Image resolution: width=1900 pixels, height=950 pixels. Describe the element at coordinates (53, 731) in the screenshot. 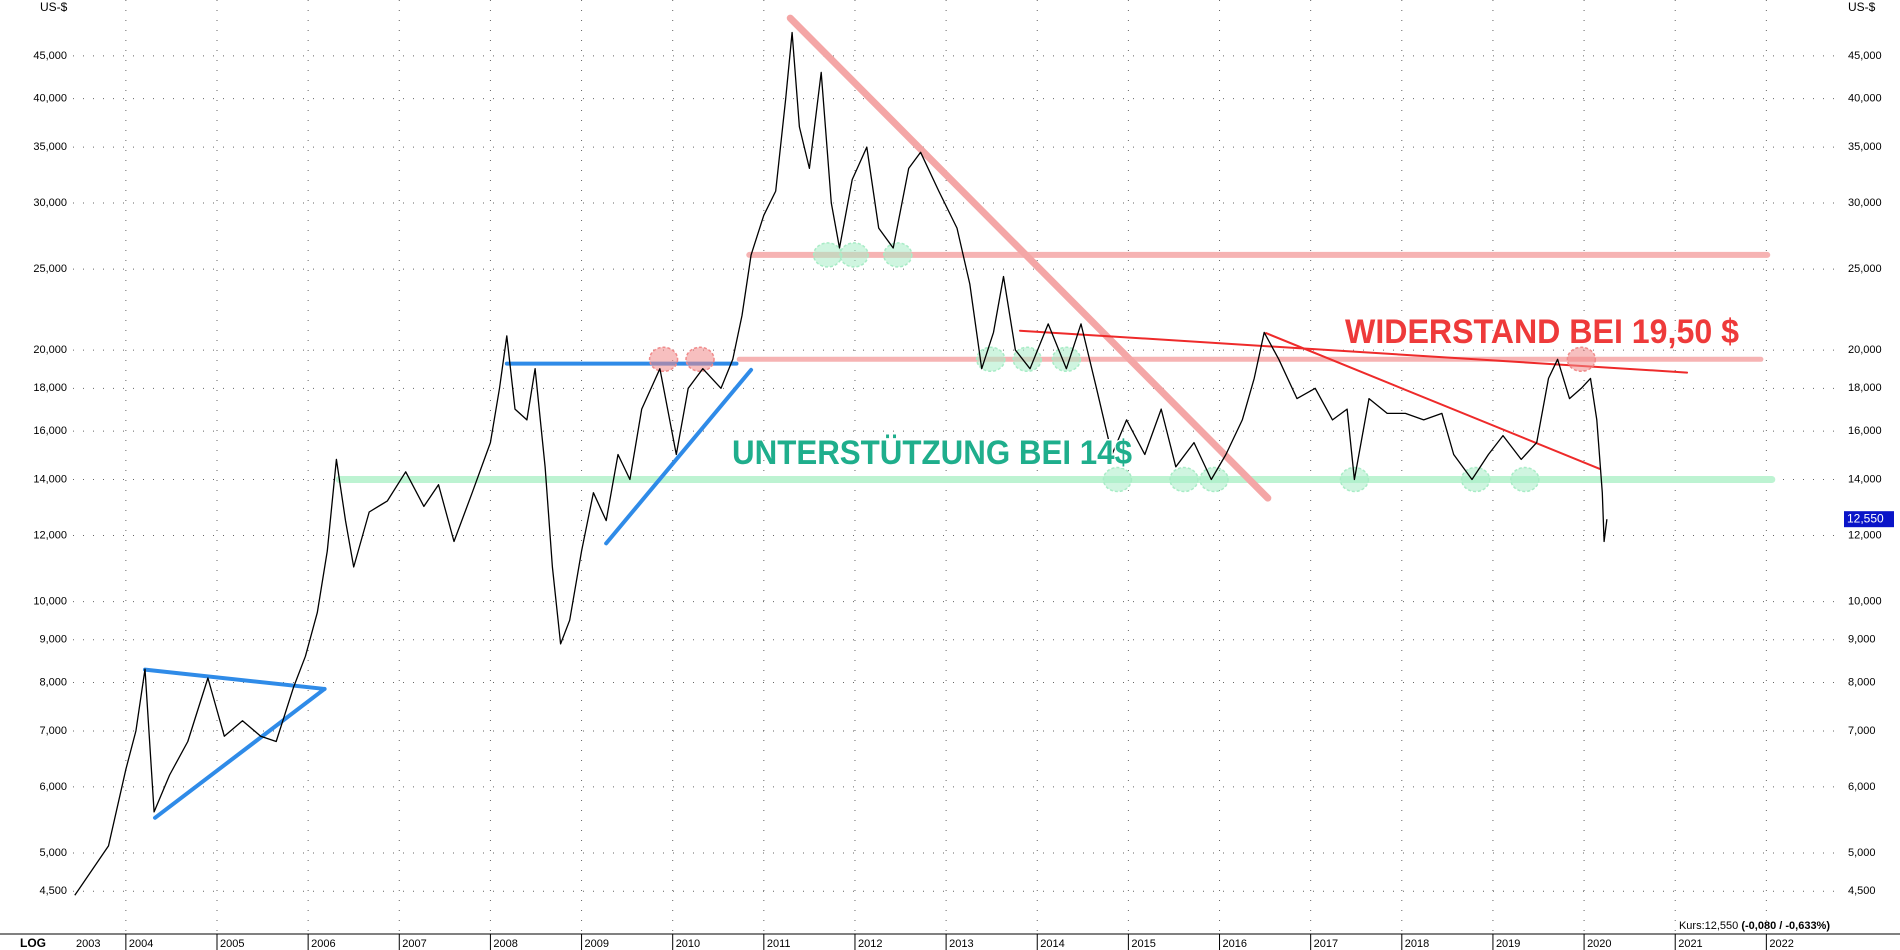

I see `y-tick-label: 7,000` at that location.